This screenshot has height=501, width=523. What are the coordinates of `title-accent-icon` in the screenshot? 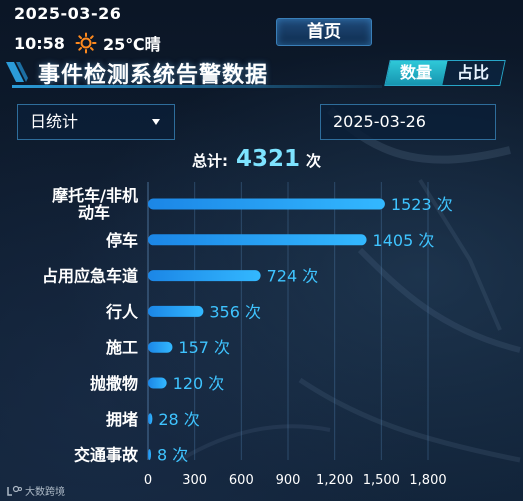 It's located at (17, 72).